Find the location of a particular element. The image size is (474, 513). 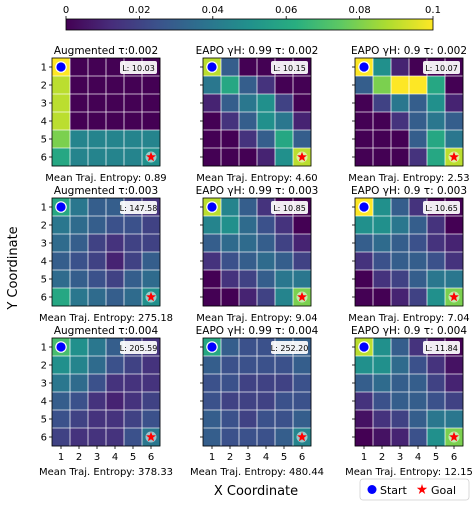

x-tick-label: 4 is located at coordinates (418, 457).